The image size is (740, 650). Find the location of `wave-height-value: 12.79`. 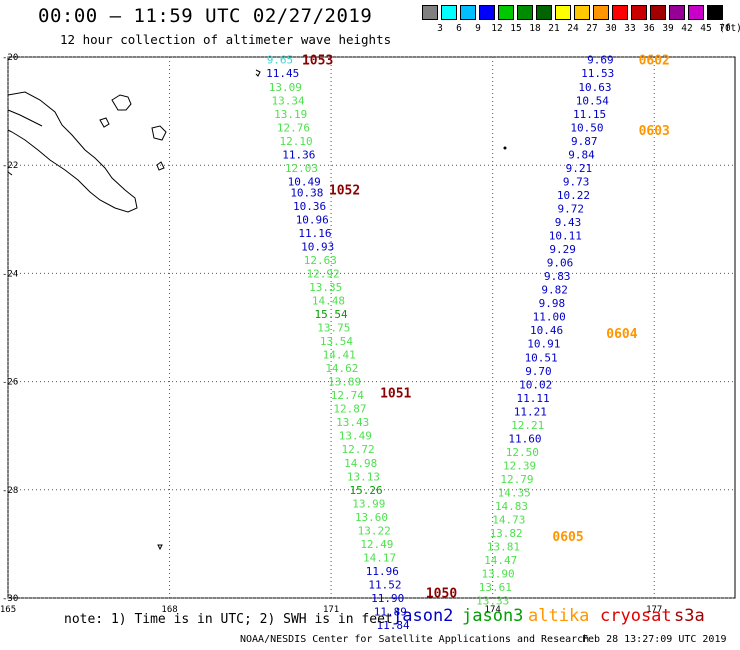

wave-height-value: 12.79 is located at coordinates (516, 479).